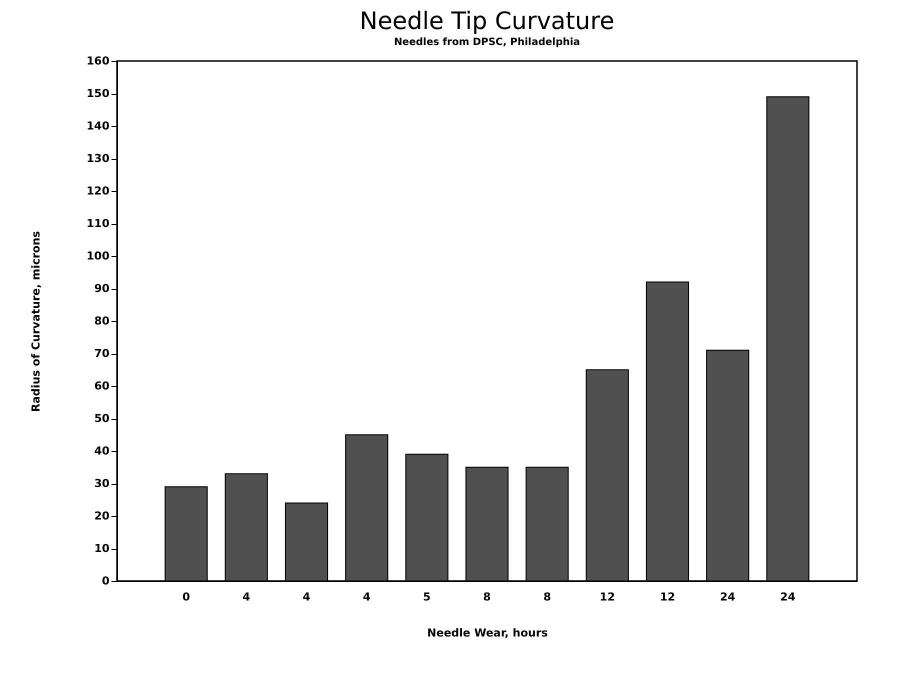  I want to click on y-tick-label: 160, so click(98, 61).